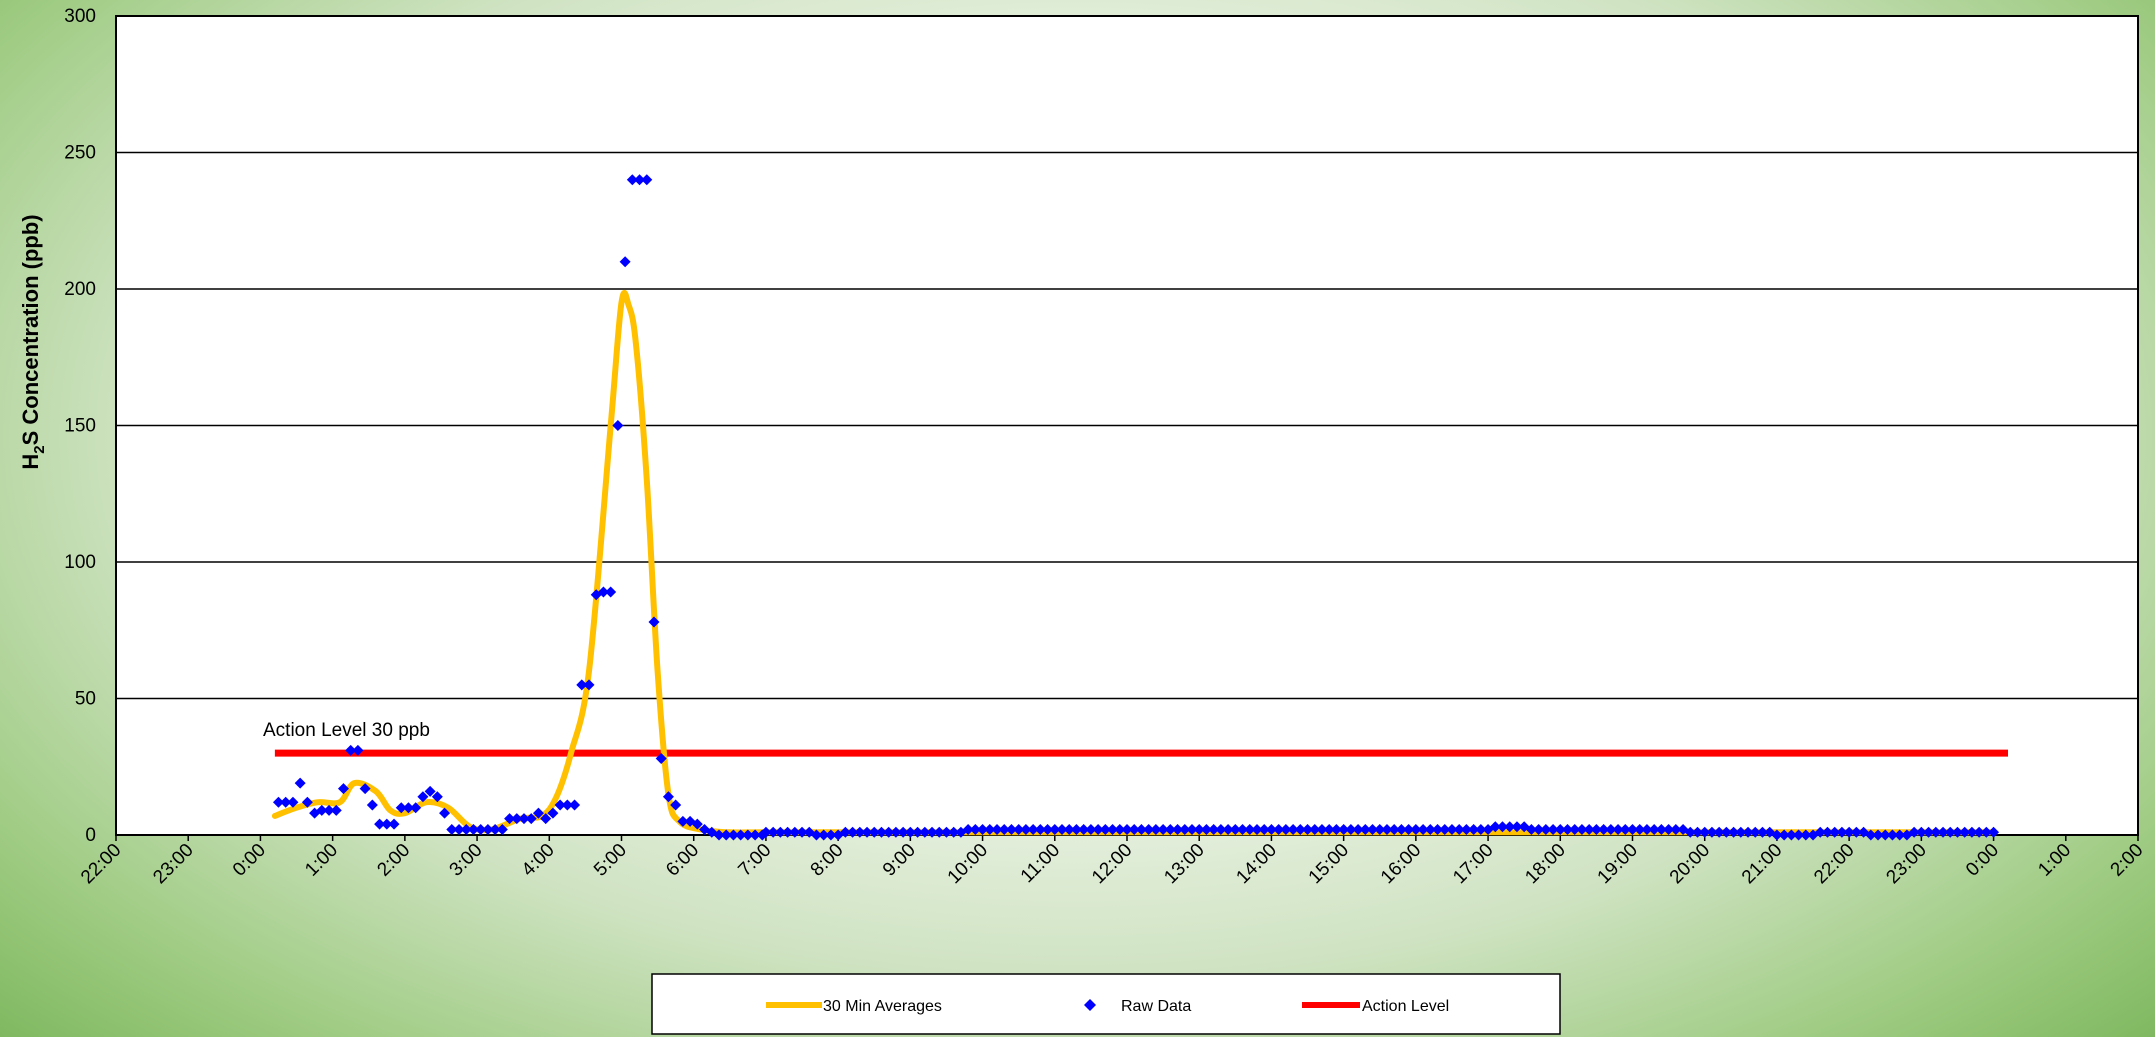 The height and width of the screenshot is (1037, 2155). What do you see at coordinates (2127, 860) in the screenshot?
I see `x-tick-label: 2:00` at bounding box center [2127, 860].